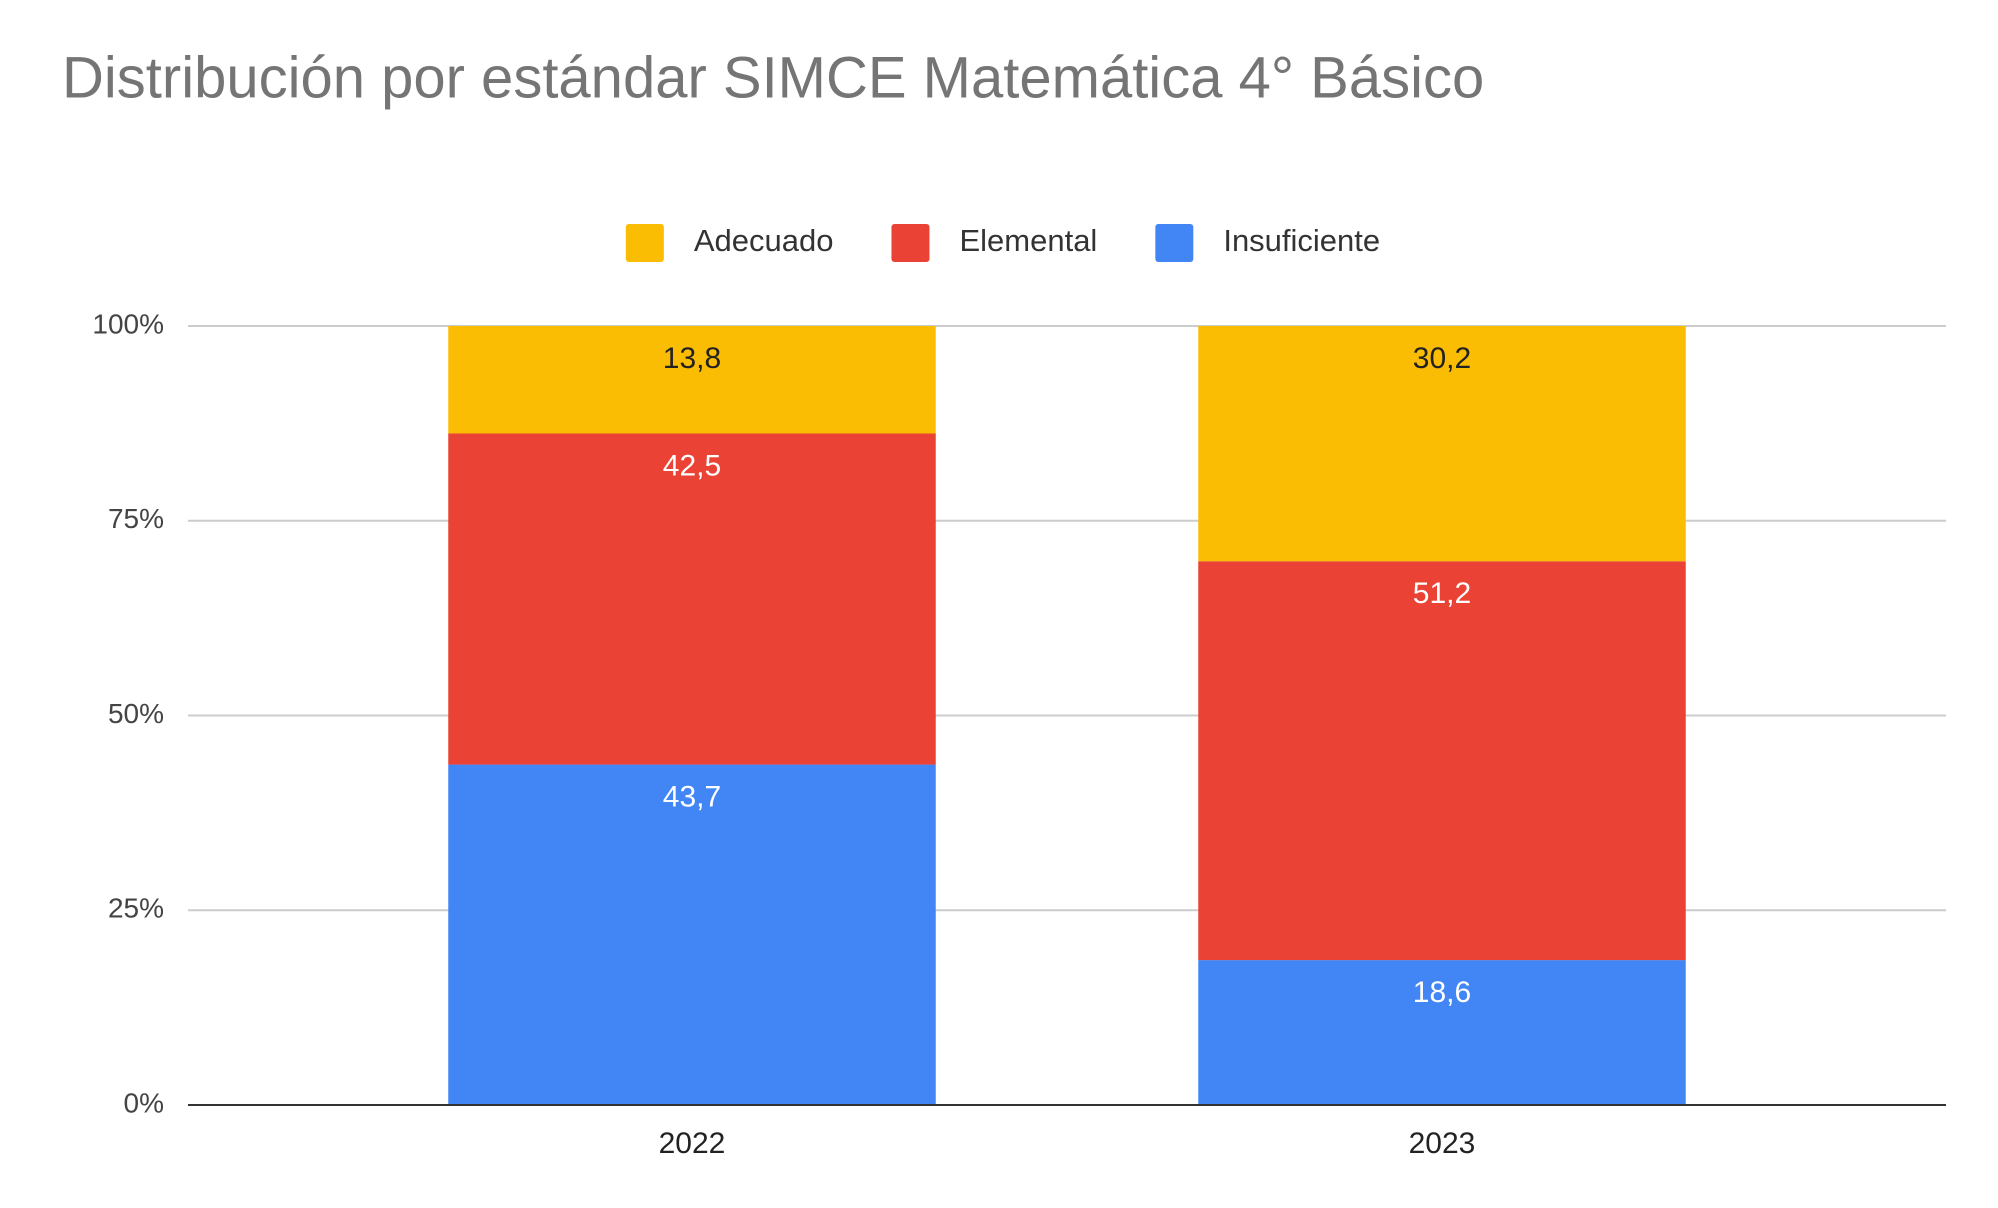 Image resolution: width=1998 pixels, height=1208 pixels. What do you see at coordinates (692, 796) in the screenshot?
I see `data-label: 43,7` at bounding box center [692, 796].